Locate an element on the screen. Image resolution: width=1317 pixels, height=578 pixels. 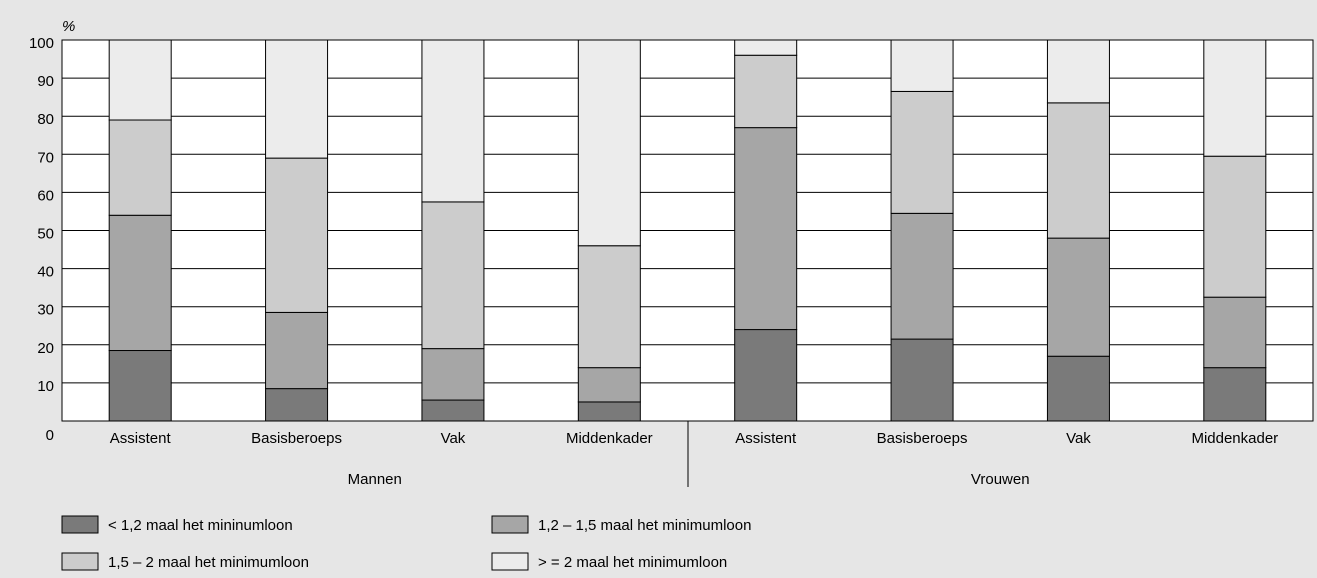
group-label: Mannen is located at coordinates (375, 479).